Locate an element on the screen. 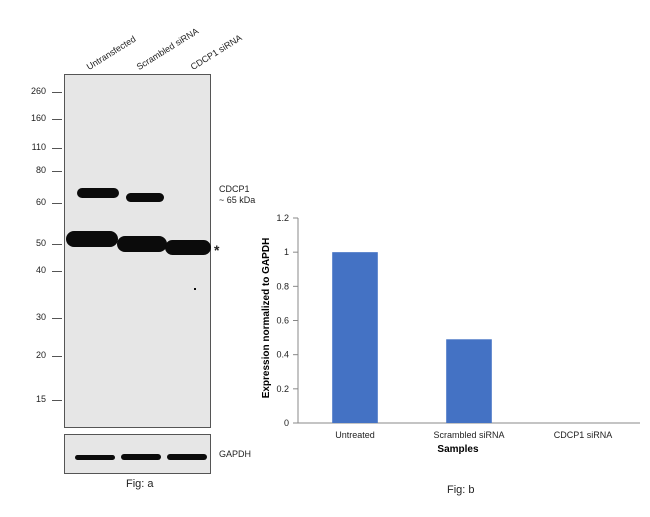 This screenshot has height=517, width=650. cdcp1-band-scrambled is located at coordinates (145, 197).